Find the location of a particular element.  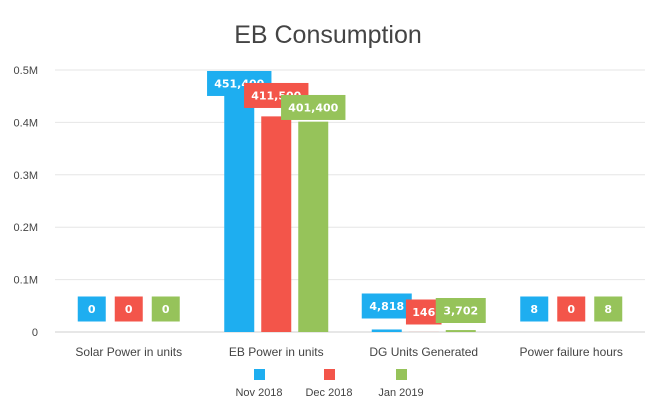

data-label: 146 is located at coordinates (423, 312).